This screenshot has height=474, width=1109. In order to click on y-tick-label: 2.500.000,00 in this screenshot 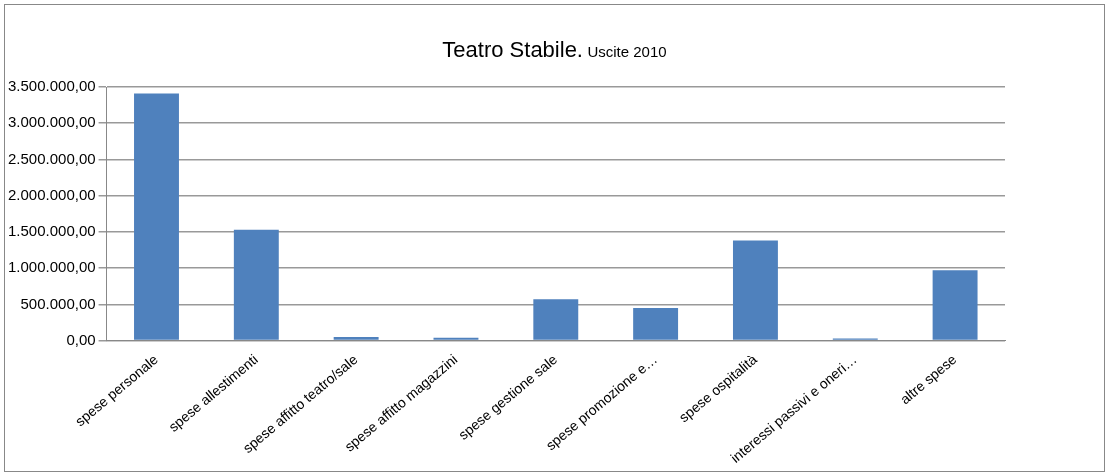, I will do `click(51, 158)`.